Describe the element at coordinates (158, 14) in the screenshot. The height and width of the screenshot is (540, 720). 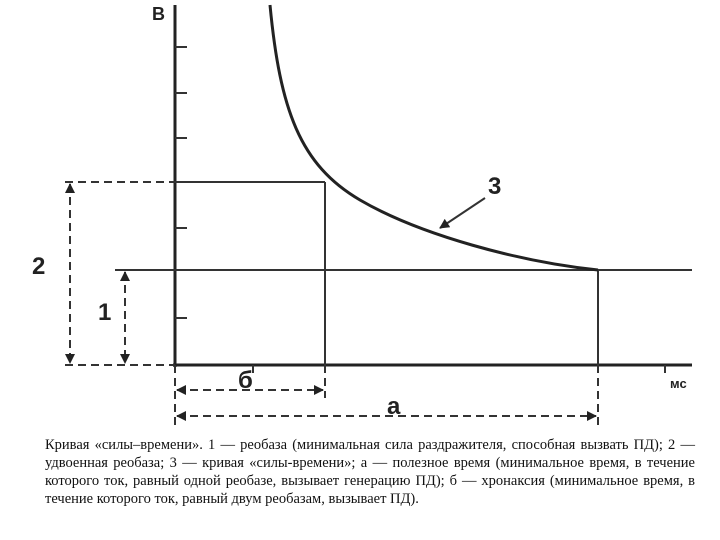
I see `y-axis-label: В` at that location.